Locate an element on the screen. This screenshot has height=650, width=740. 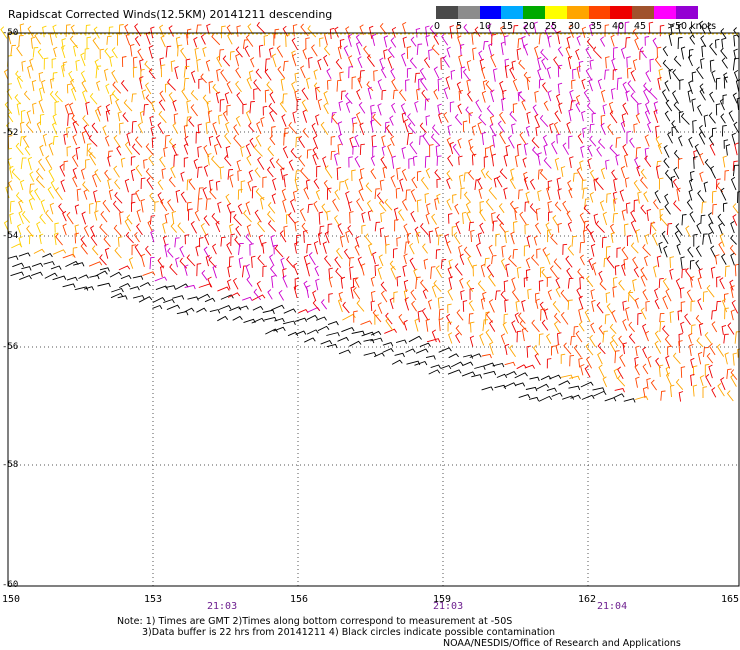
legend-label: 35 is located at coordinates (596, 26).